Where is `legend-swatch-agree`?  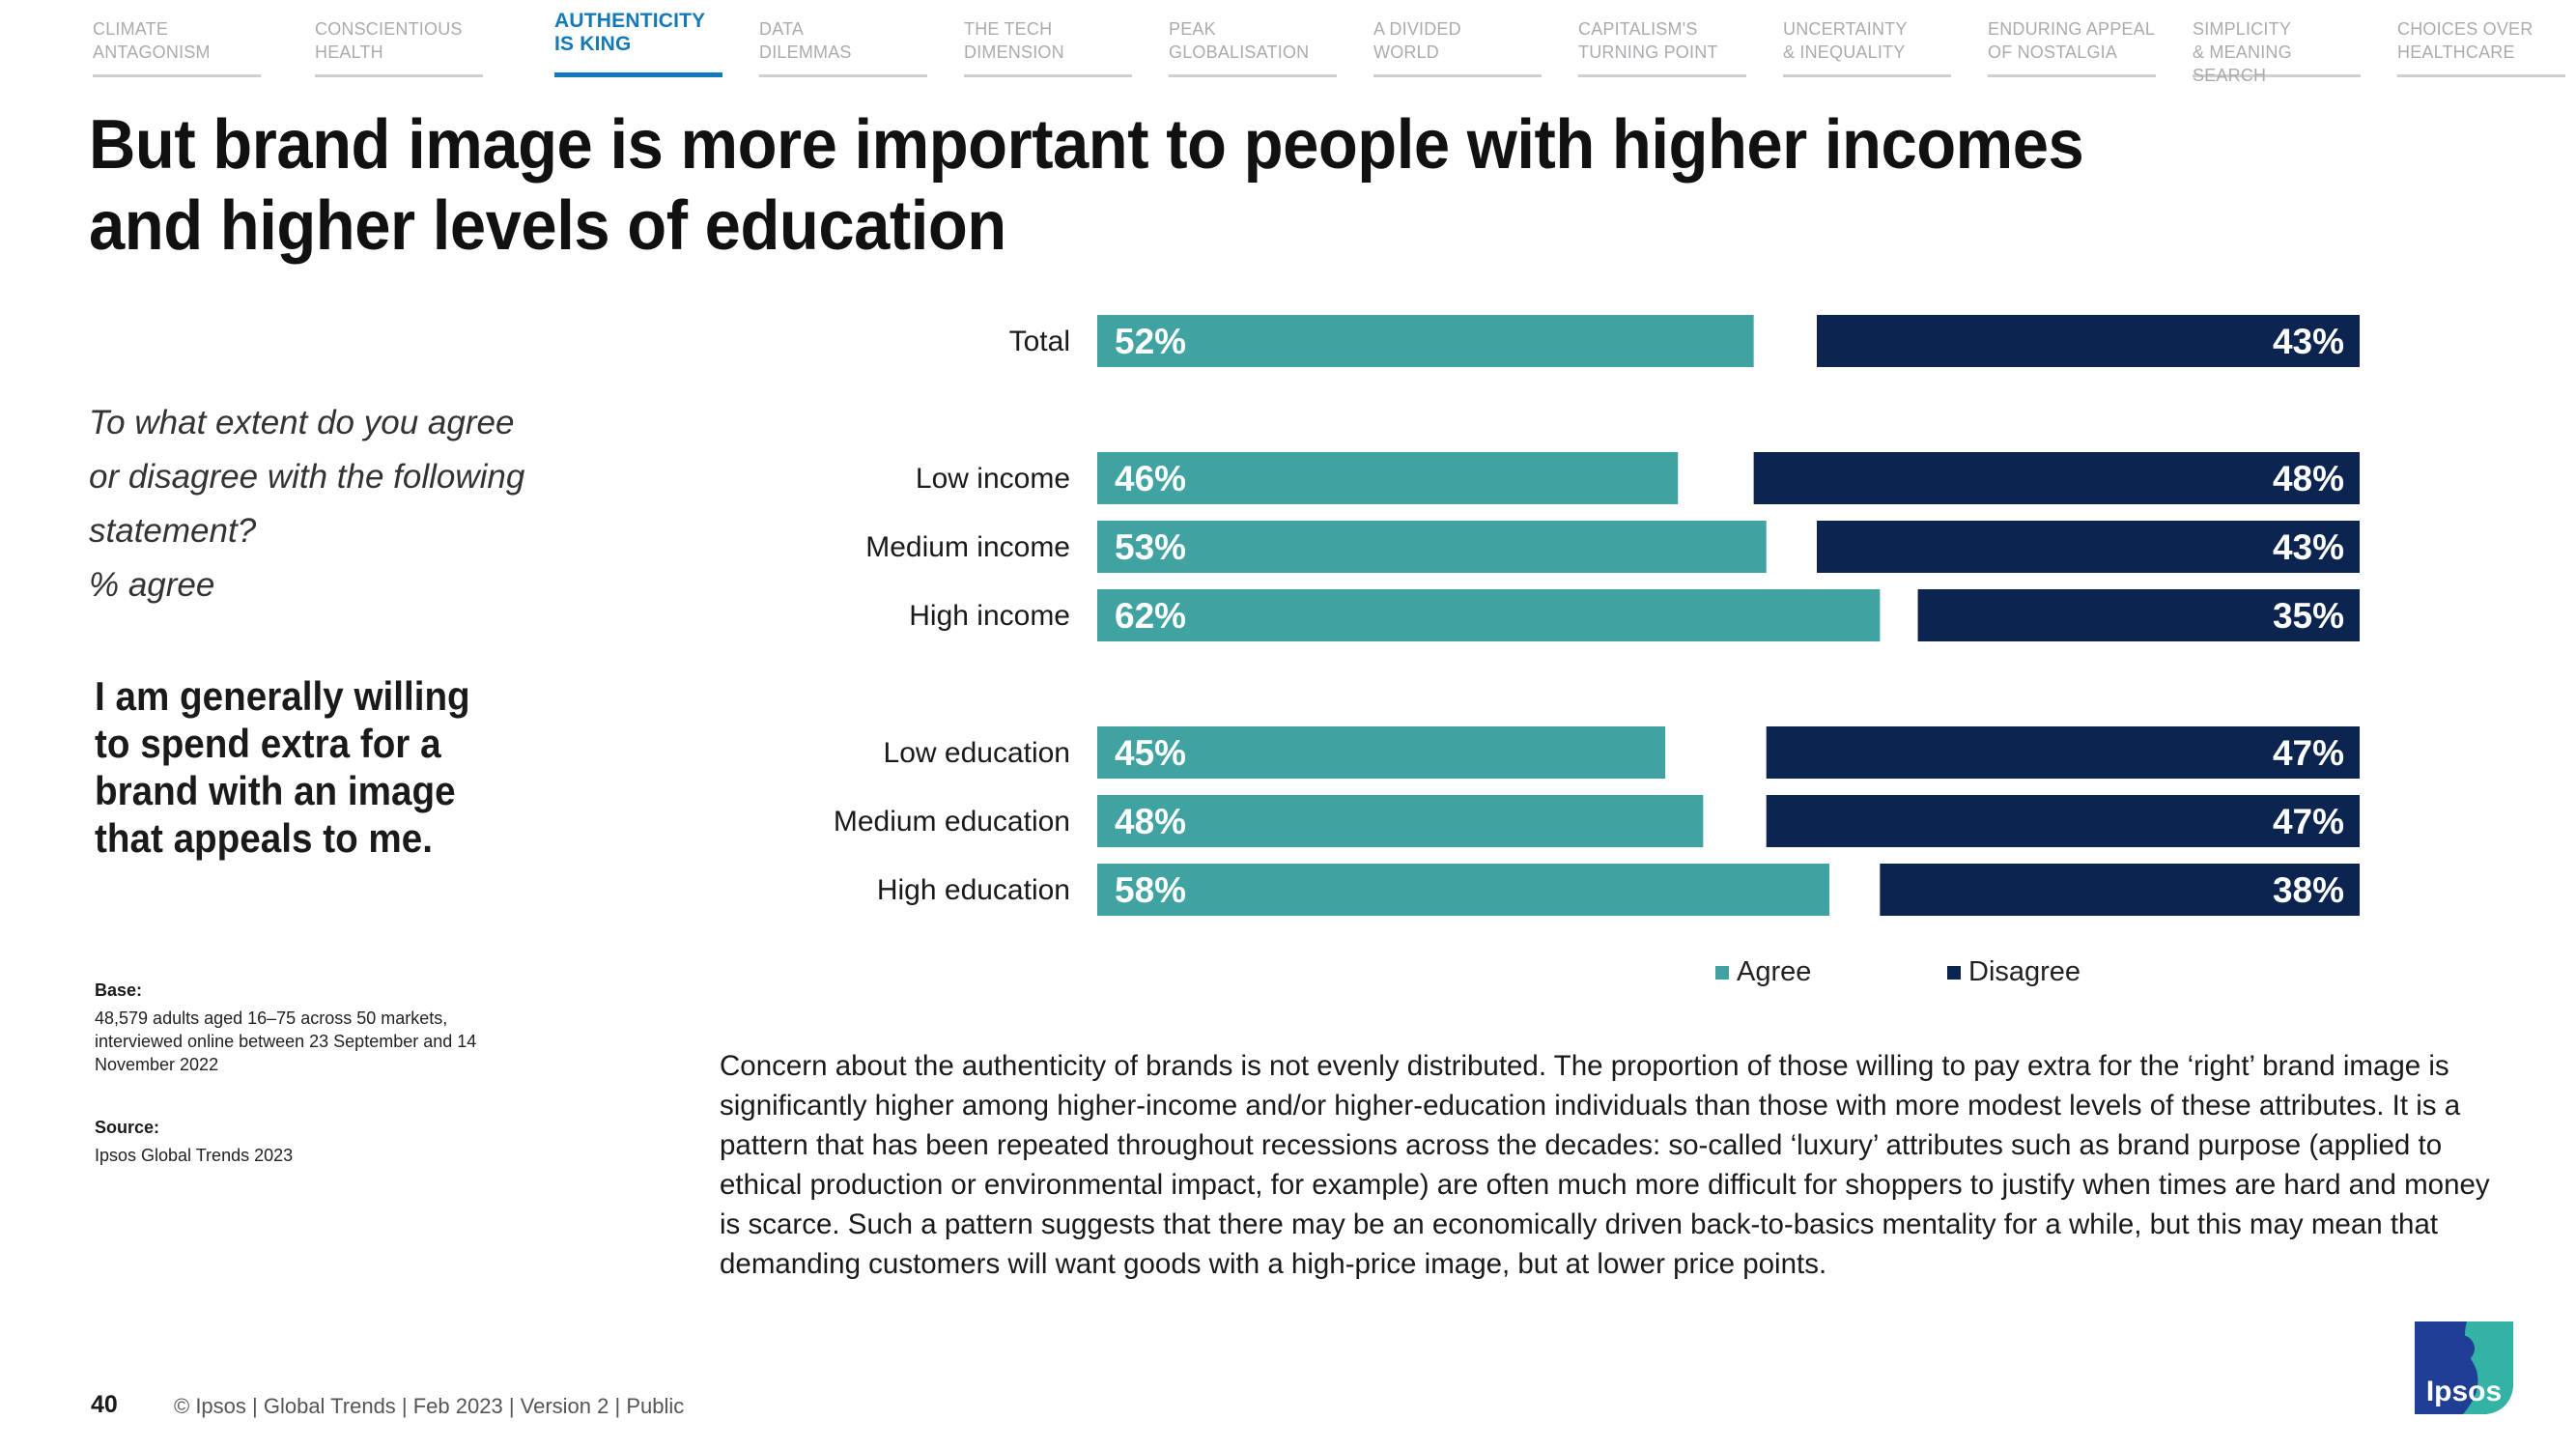 legend-swatch-agree is located at coordinates (1722, 972).